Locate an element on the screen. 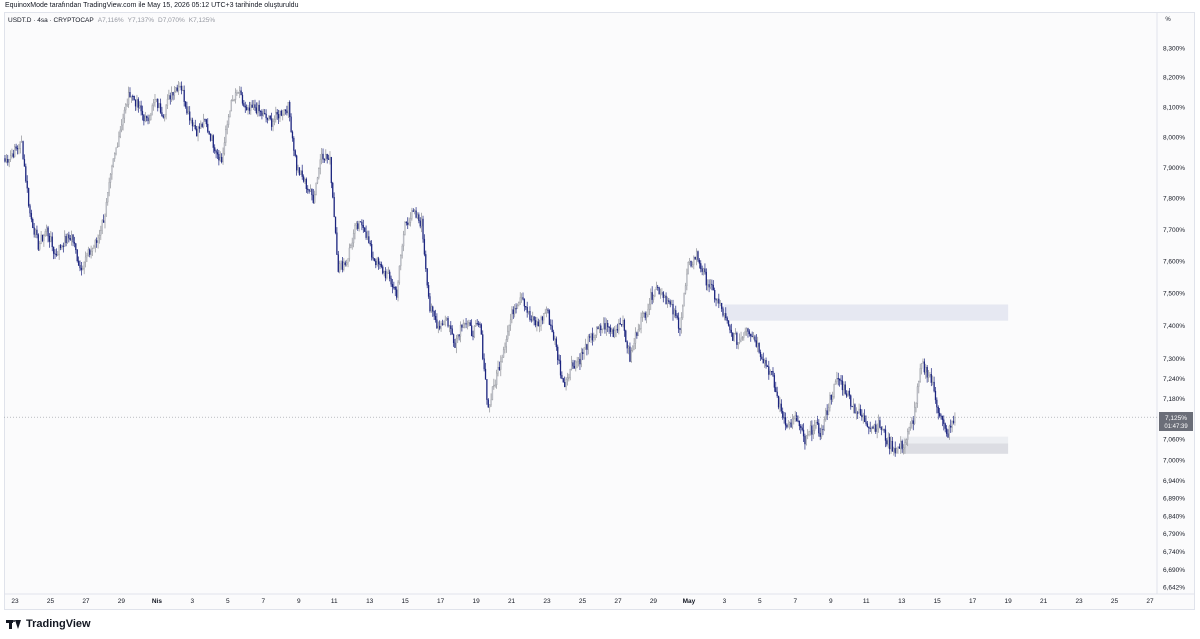  price-zone is located at coordinates (955, 440).